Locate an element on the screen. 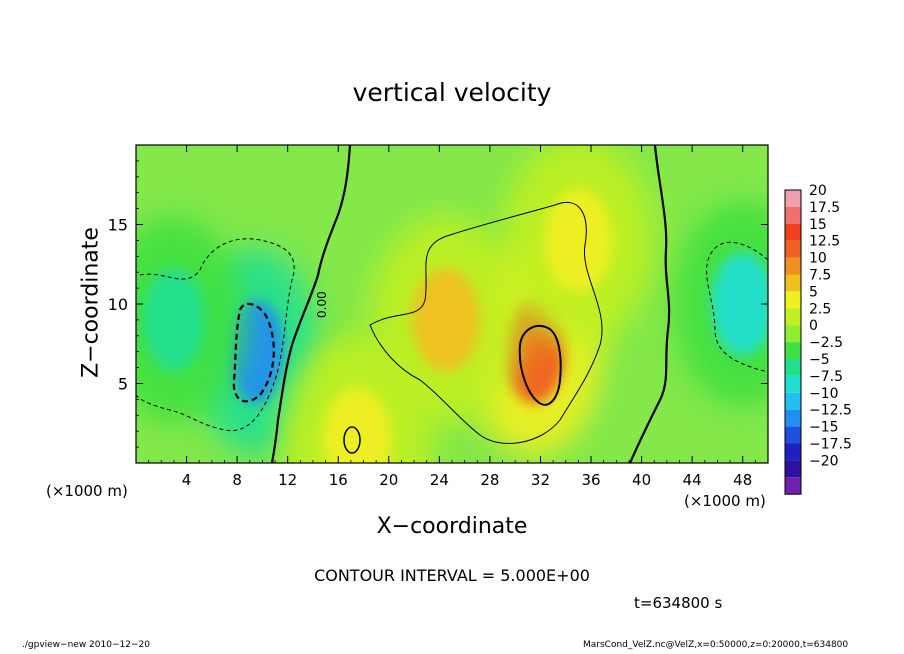 This screenshot has height=654, width=904. x-tick-label-4: 20 is located at coordinates (388, 480).